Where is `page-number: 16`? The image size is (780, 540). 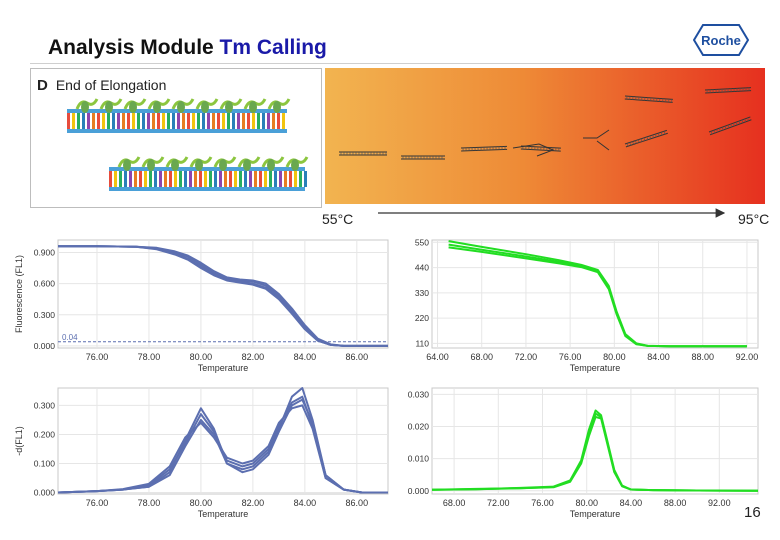 page-number: 16 is located at coordinates (752, 512).